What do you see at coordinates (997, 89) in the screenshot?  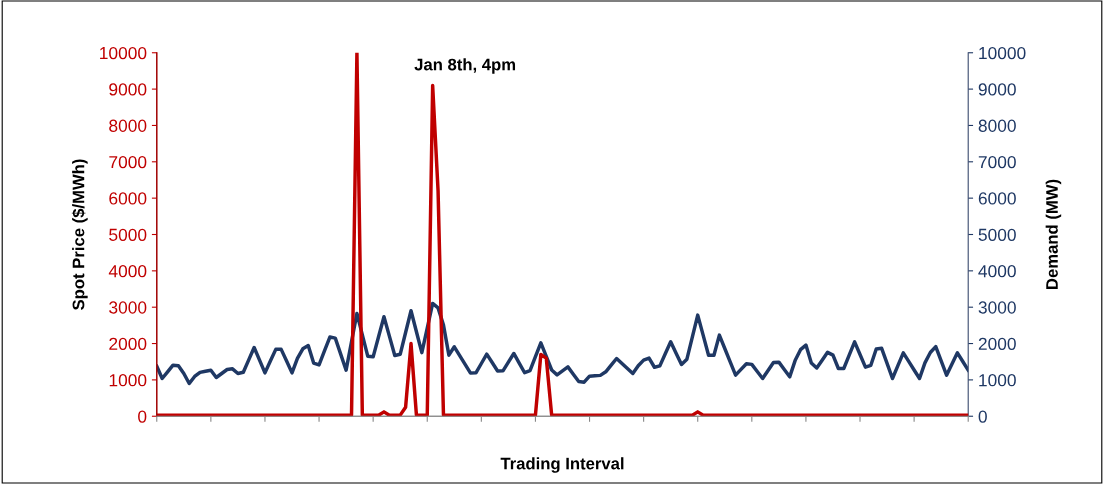 I see `y2-tick-label: 9000` at bounding box center [997, 89].